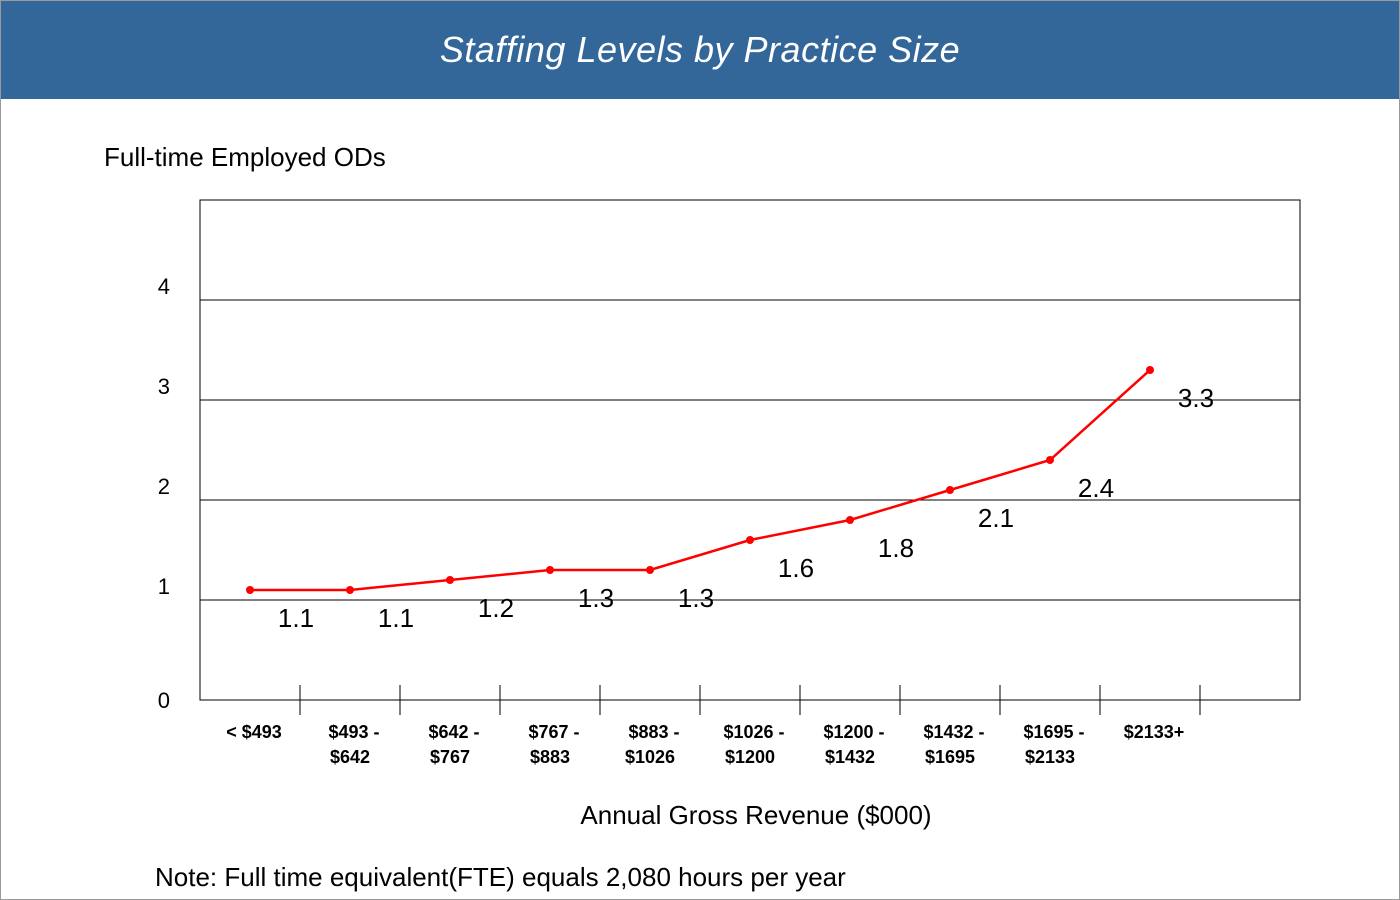 The image size is (1400, 900). I want to click on y-tick-label: 4, so click(164, 286).